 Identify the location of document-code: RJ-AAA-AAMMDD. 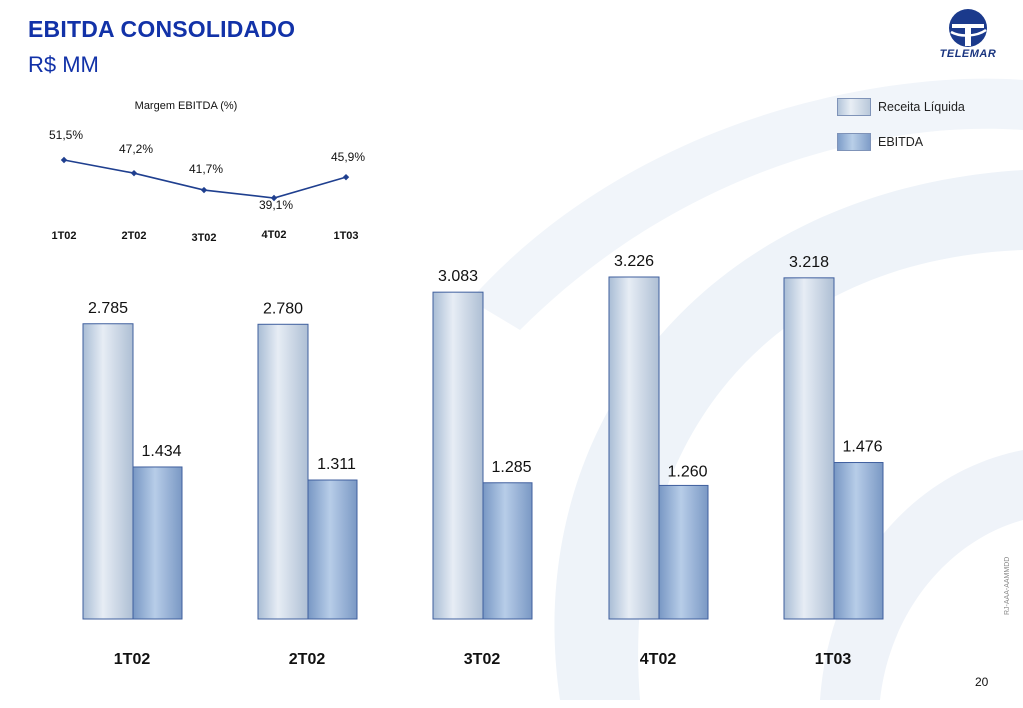
(1007, 585).